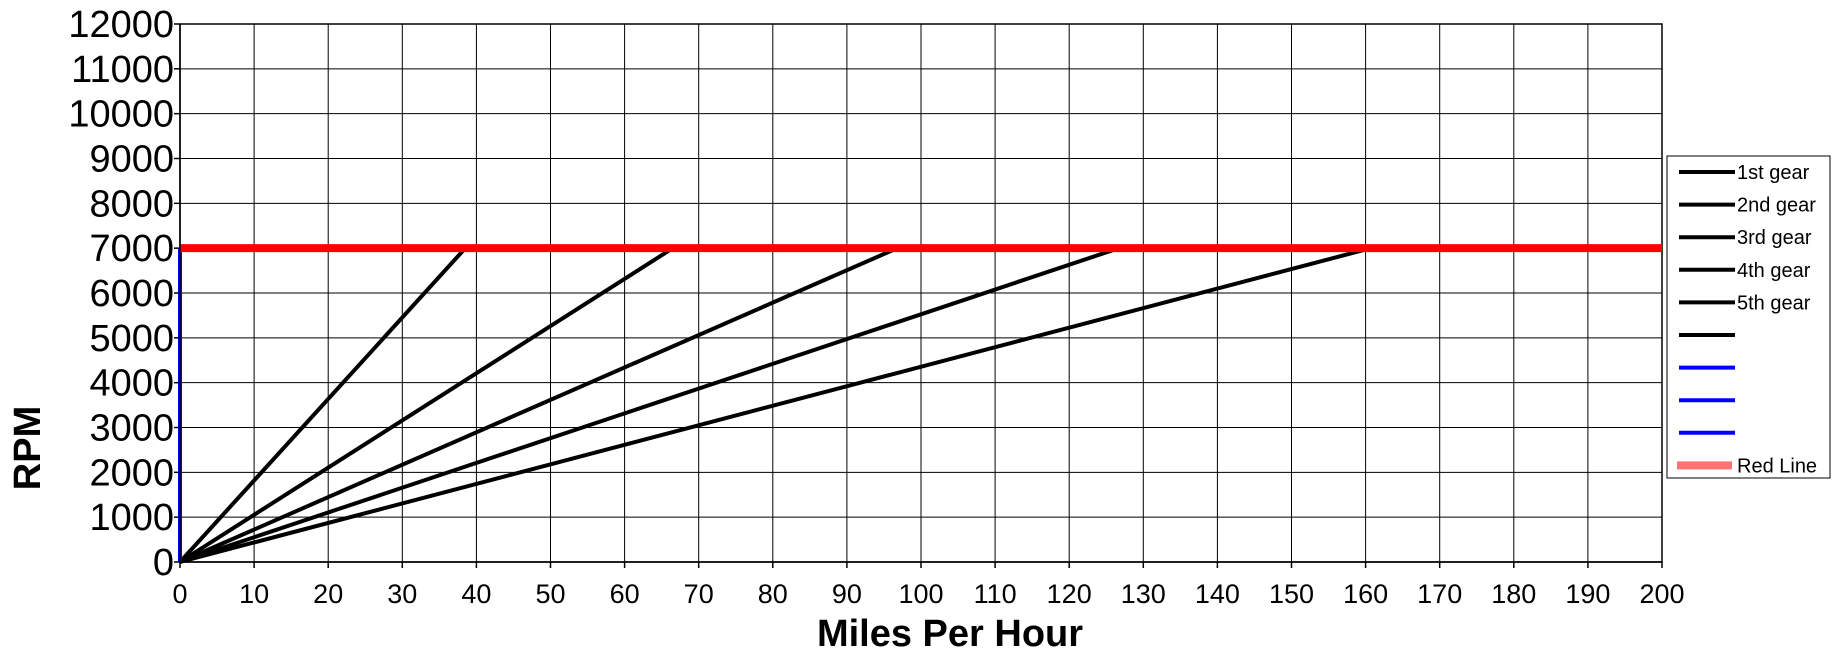  Describe the element at coordinates (1774, 238) in the screenshot. I see `legend-label-3: 3rd gear` at that location.